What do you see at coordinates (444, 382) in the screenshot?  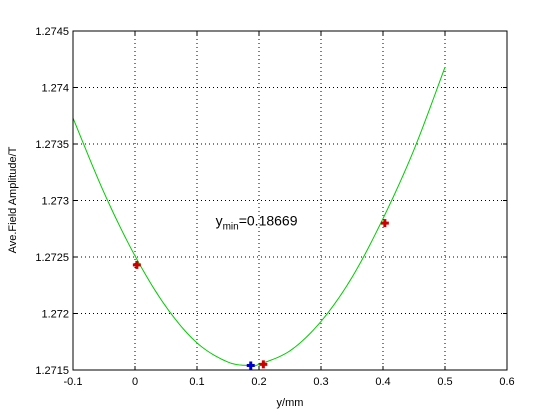 I see `x-tick-label: 0.5` at bounding box center [444, 382].